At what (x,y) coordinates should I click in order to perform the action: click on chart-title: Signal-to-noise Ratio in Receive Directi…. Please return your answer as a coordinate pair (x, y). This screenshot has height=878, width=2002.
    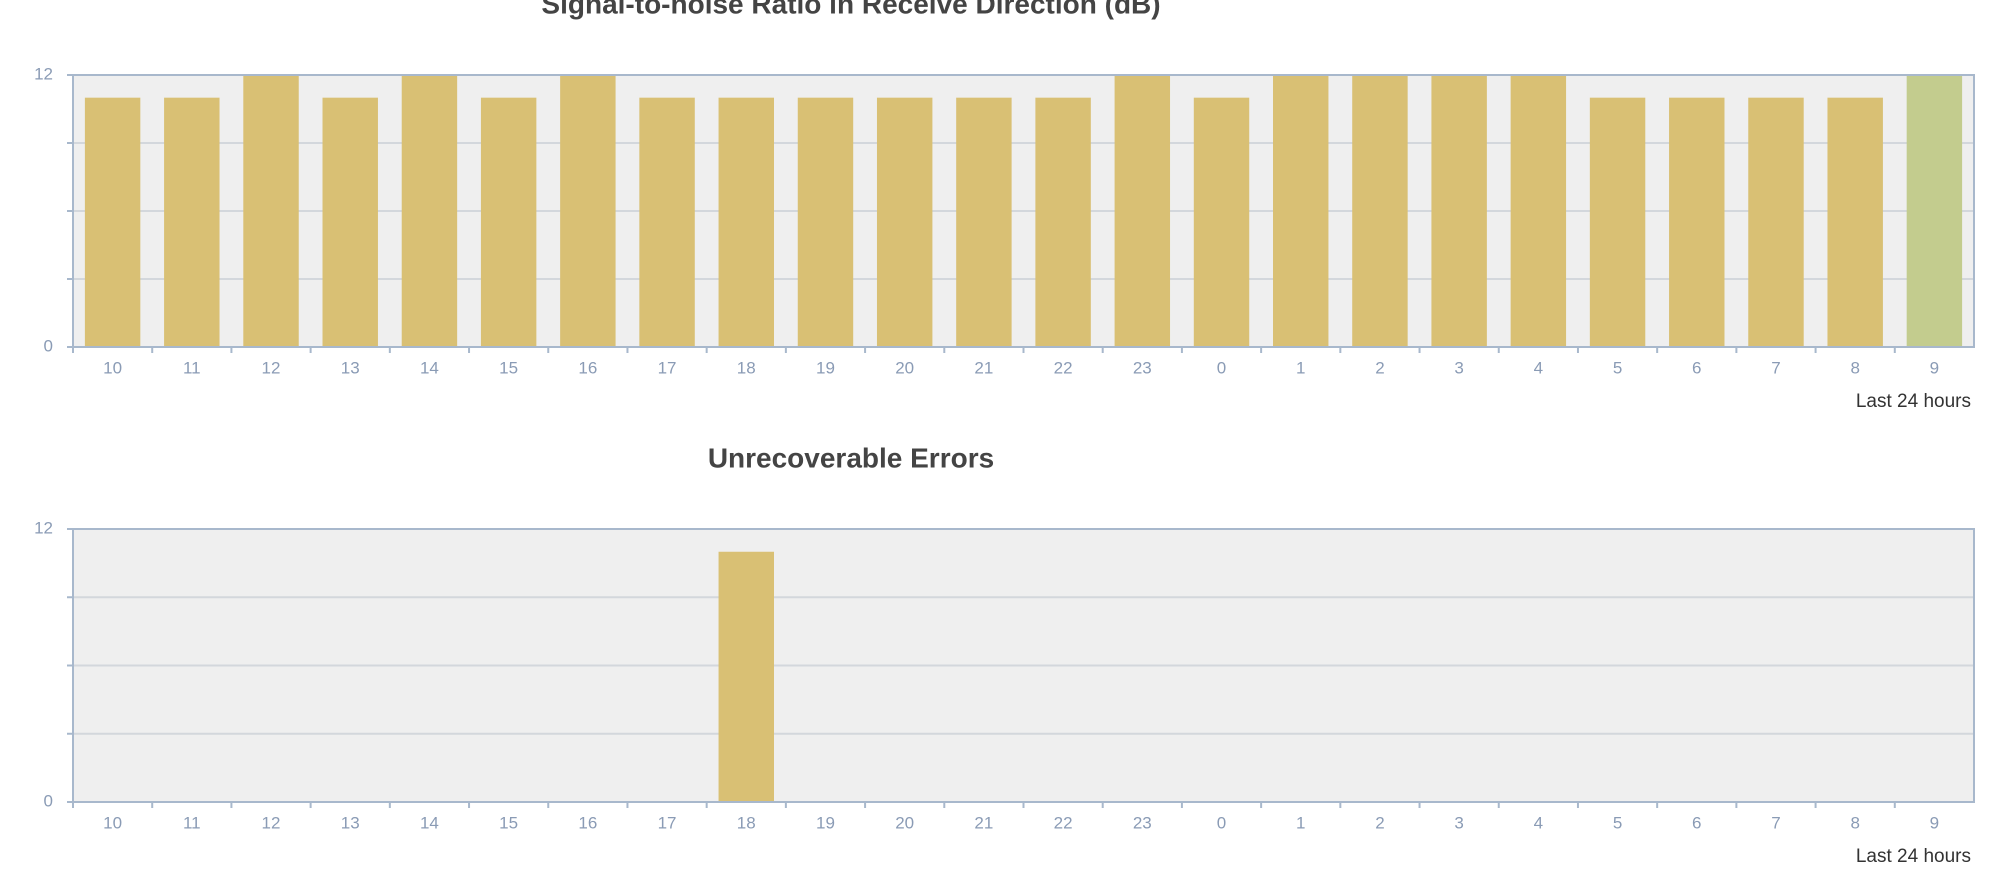
    Looking at the image, I should click on (850, 9).